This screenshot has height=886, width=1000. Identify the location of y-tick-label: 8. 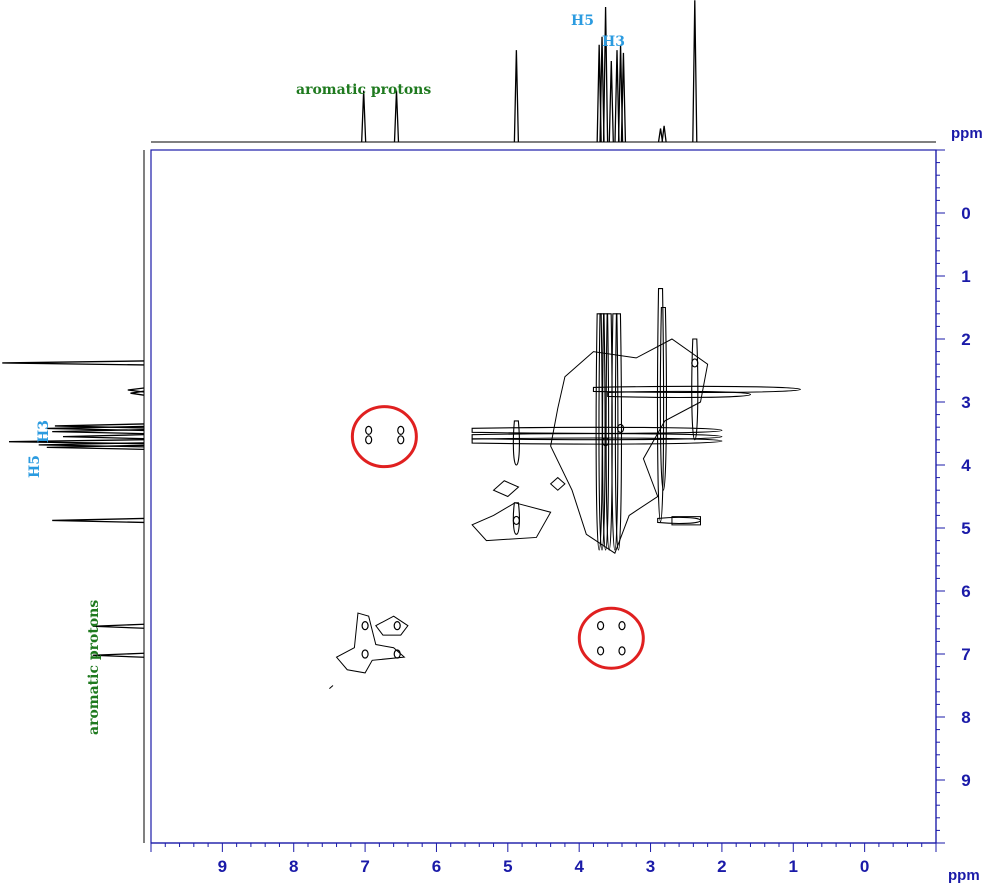
(965, 717).